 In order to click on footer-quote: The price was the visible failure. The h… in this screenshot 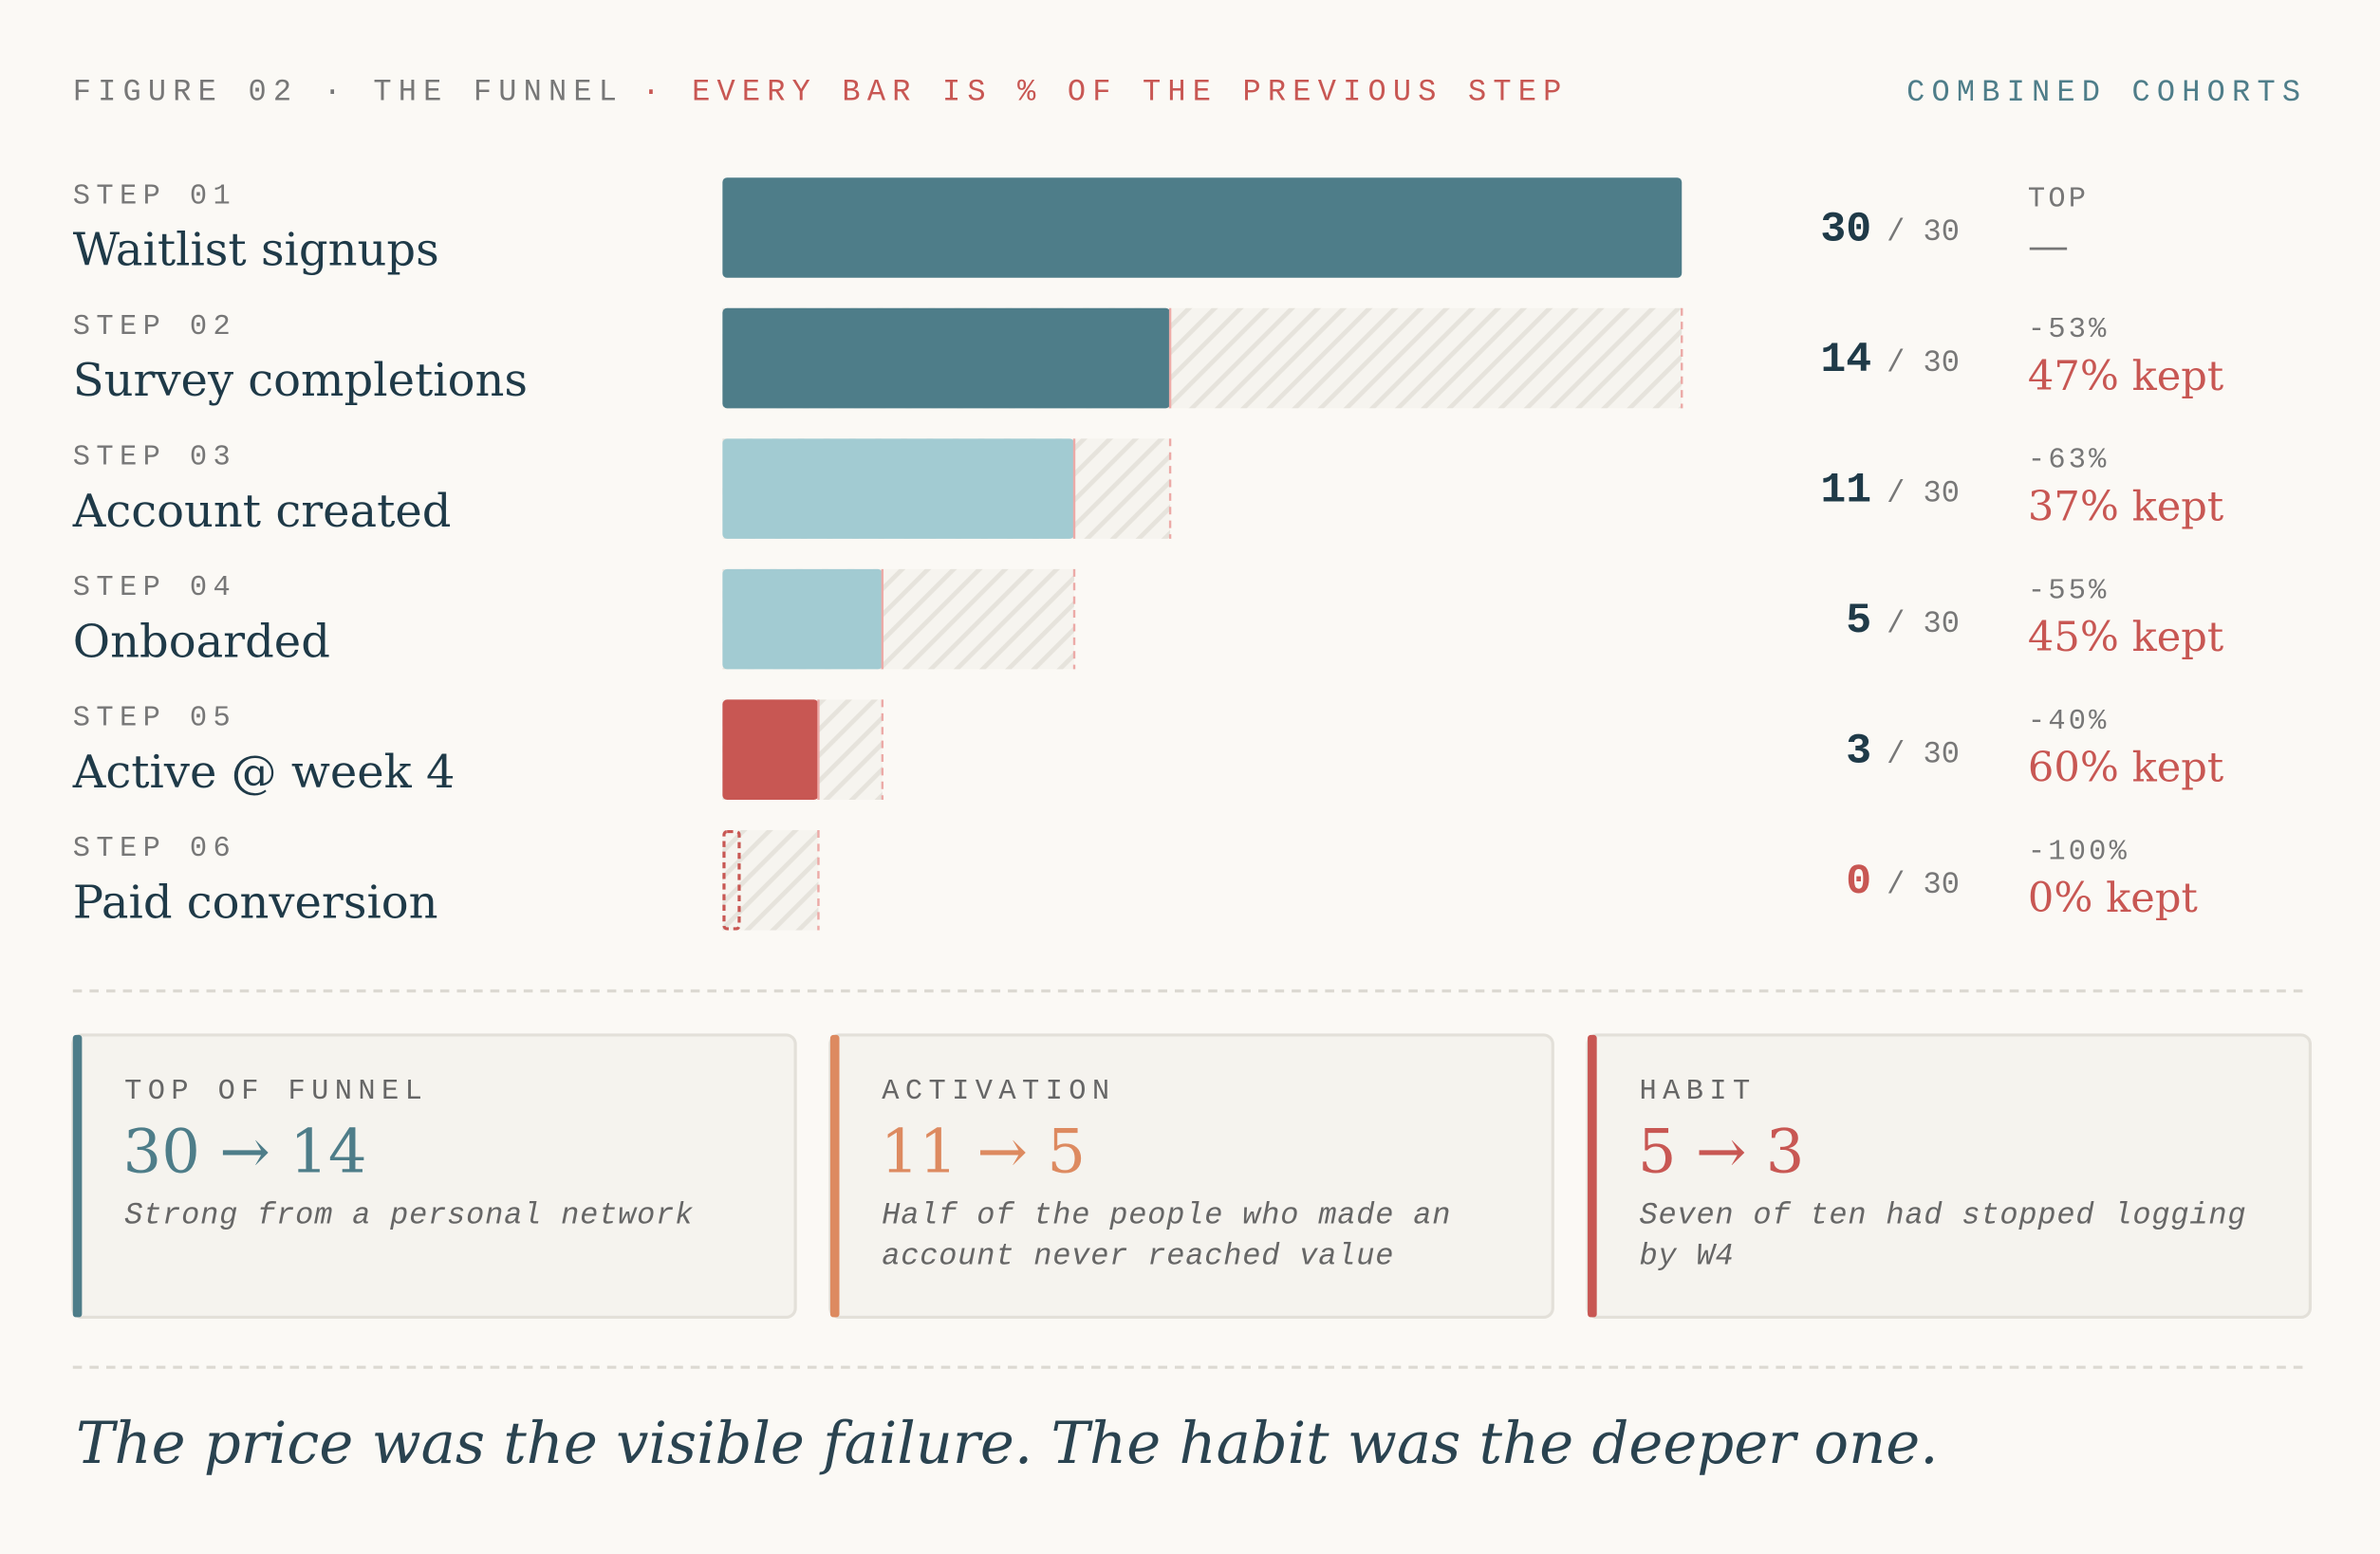, I will do `click(1008, 1444)`.